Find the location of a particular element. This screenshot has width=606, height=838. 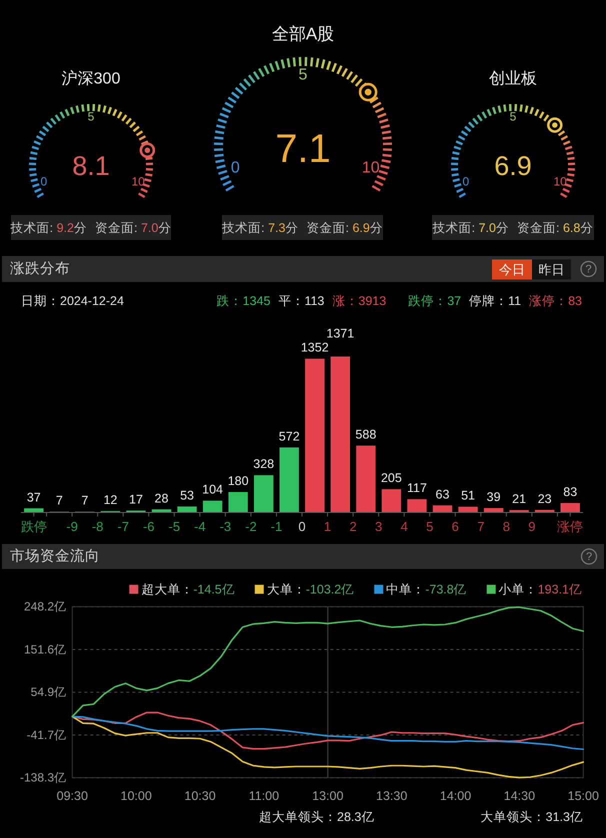

x-tick-label: -6 is located at coordinates (148, 526).